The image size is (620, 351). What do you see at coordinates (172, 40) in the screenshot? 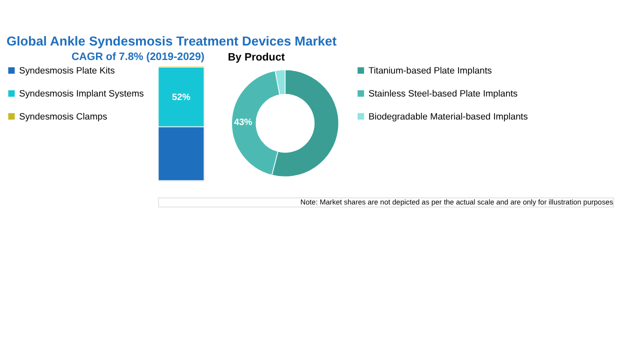
I see `chart-title: Global Ankle Syndesmosis Treatment Devices Market` at bounding box center [172, 40].